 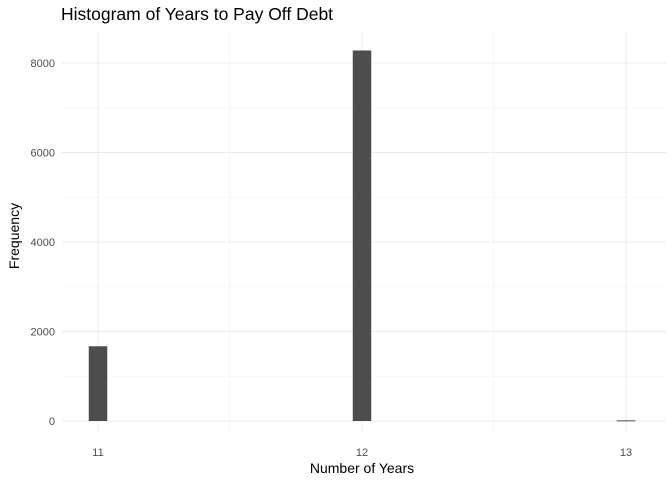 I want to click on y-tick-label: 4000, so click(x=43, y=243).